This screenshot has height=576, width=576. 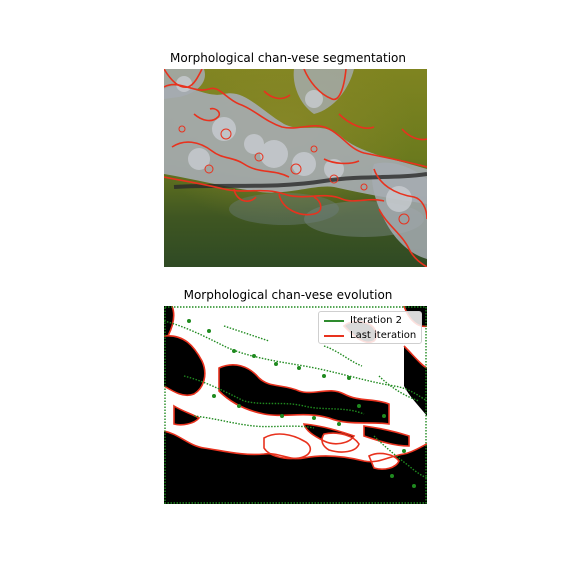 I want to click on legend-label-iteration-2: Iteration 2, so click(x=376, y=320).